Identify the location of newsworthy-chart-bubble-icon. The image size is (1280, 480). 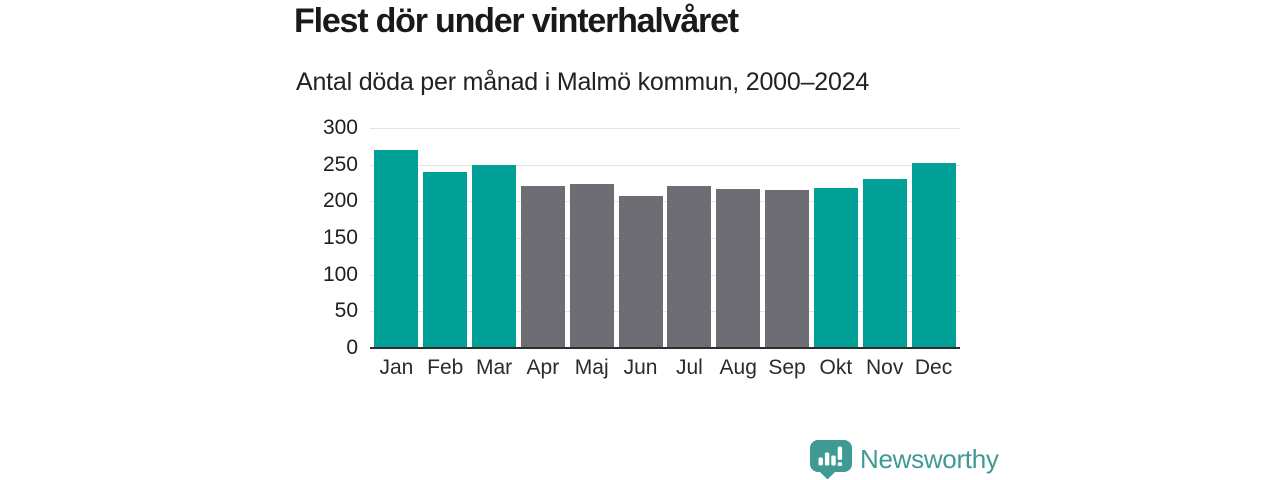
(831, 459).